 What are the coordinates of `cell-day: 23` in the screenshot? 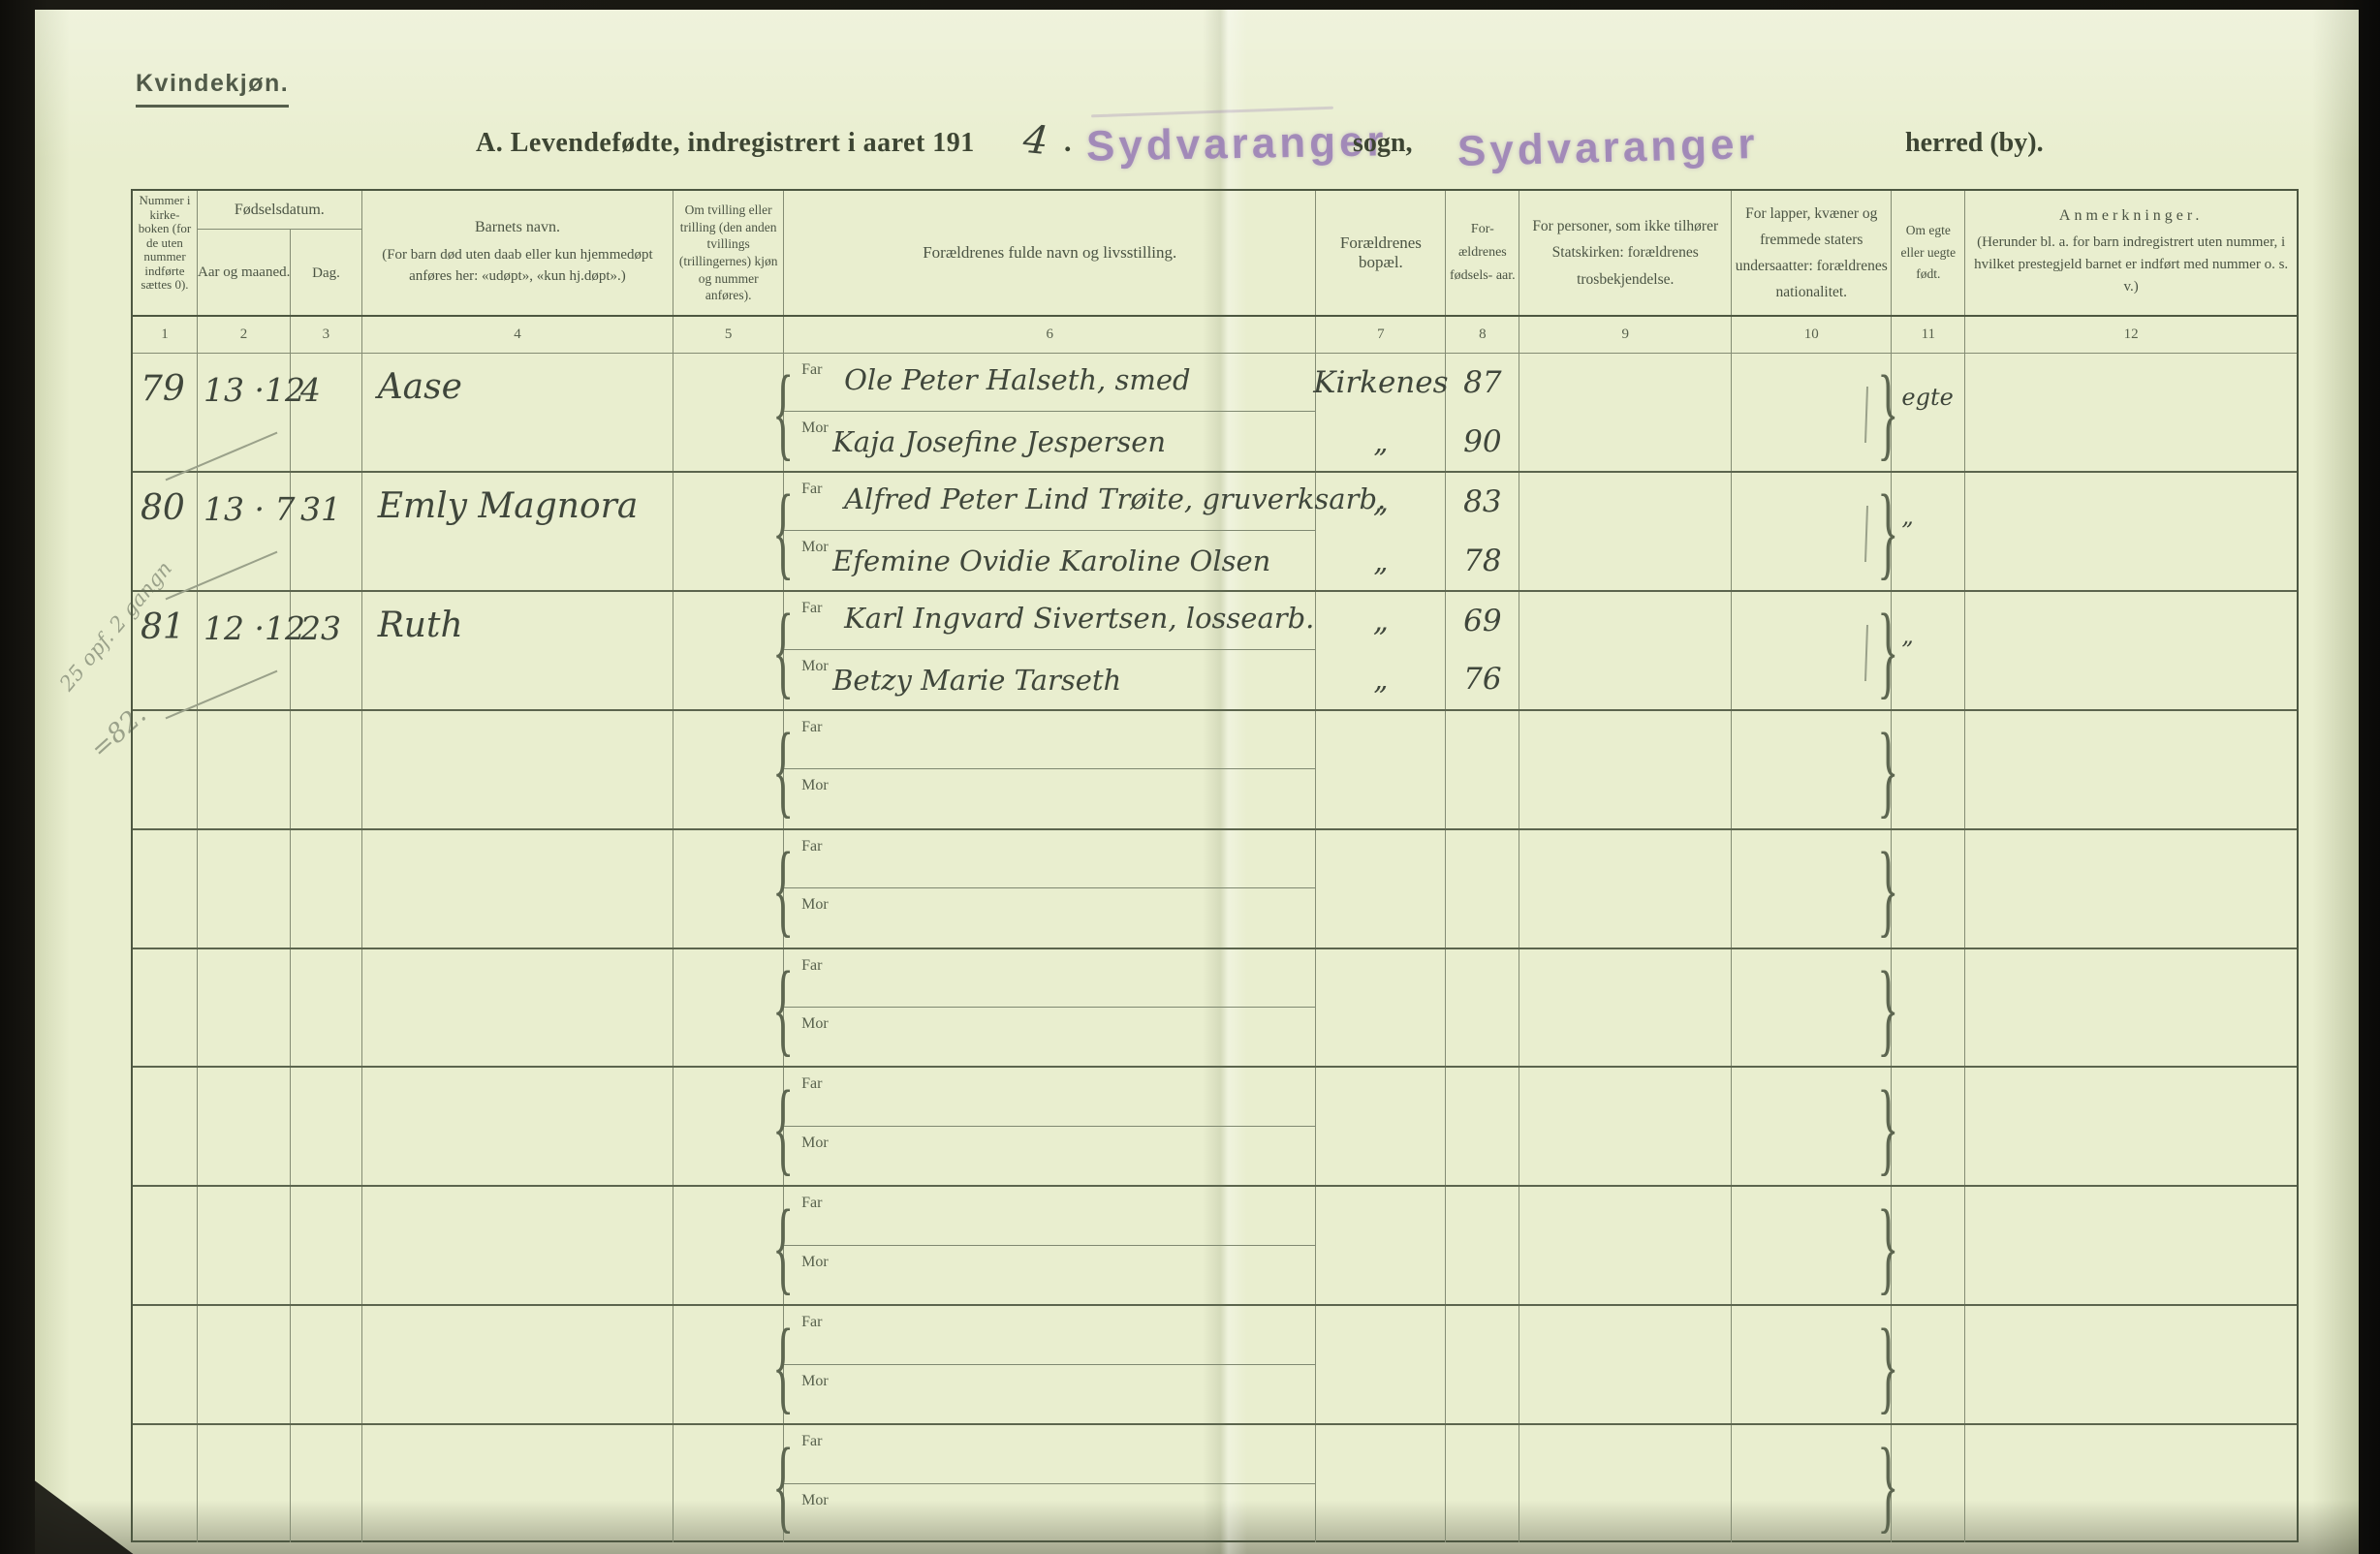 It's located at (320, 628).